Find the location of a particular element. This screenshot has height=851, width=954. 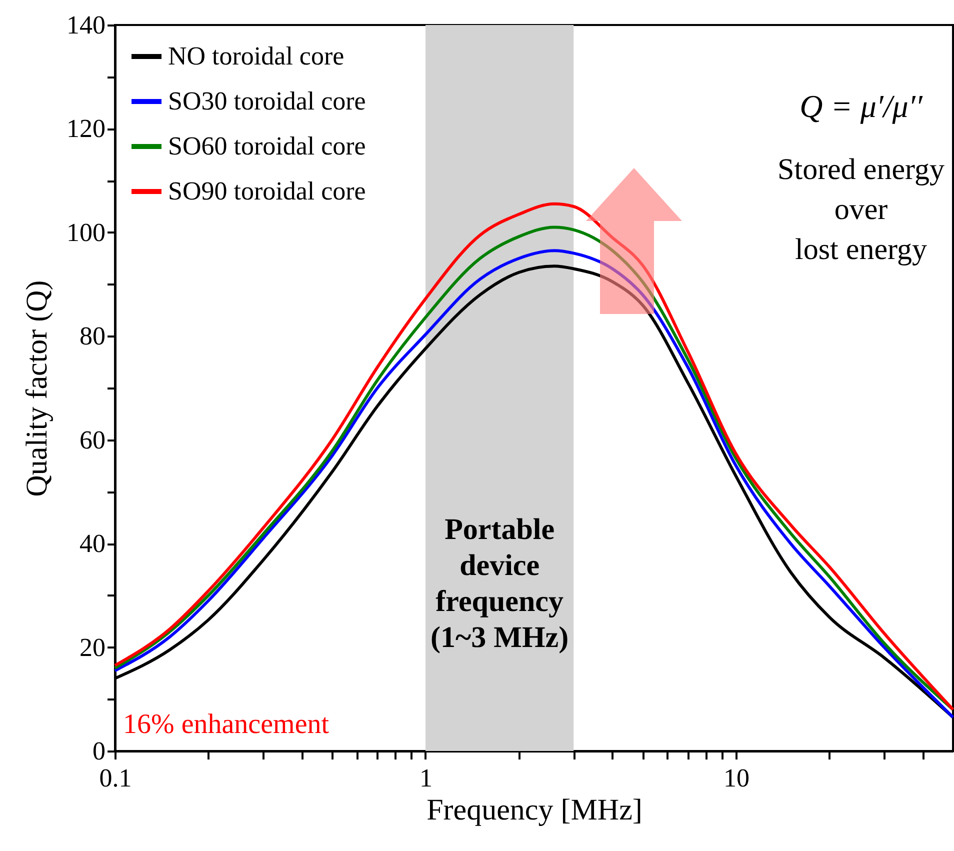

x-axis-title: Frequency [MHz] is located at coordinates (534, 810).